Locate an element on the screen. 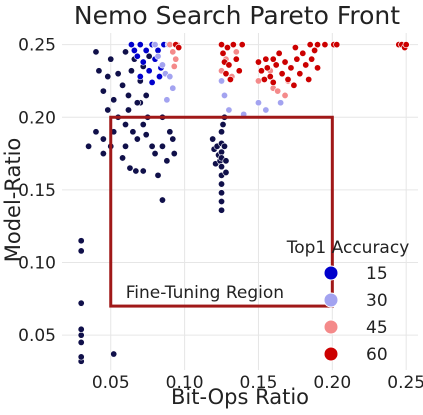 This screenshot has width=423, height=415. y-axis-ticks: 0.05 0.10 0.15 0.20 0.25 is located at coordinates (37, 191).